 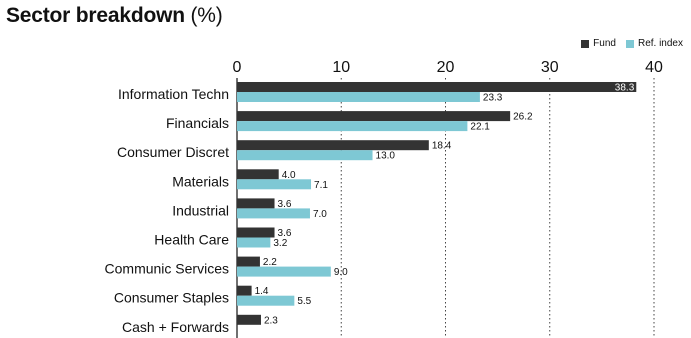 What do you see at coordinates (173, 152) in the screenshot?
I see `category-label: Consumer Discret` at bounding box center [173, 152].